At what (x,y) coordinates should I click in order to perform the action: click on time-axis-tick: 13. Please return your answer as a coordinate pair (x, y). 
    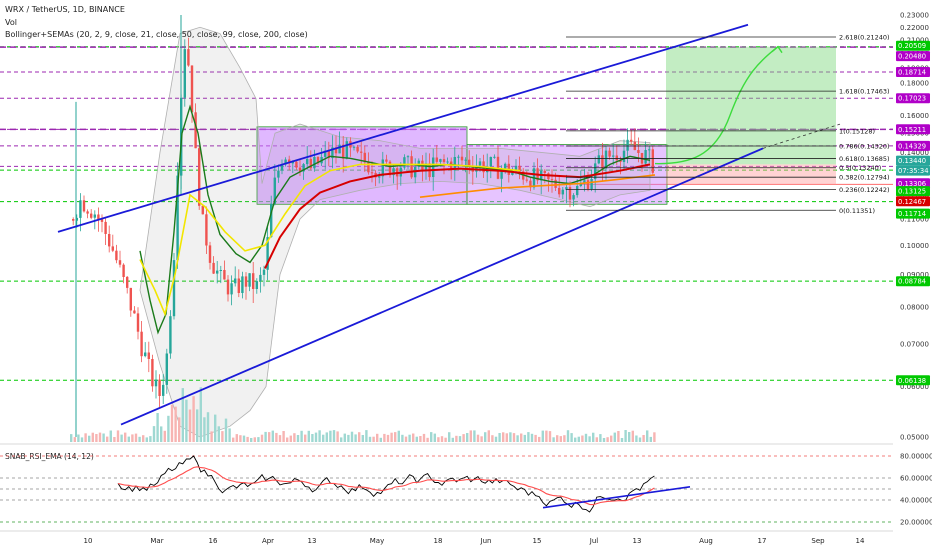
    Looking at the image, I should click on (637, 541).